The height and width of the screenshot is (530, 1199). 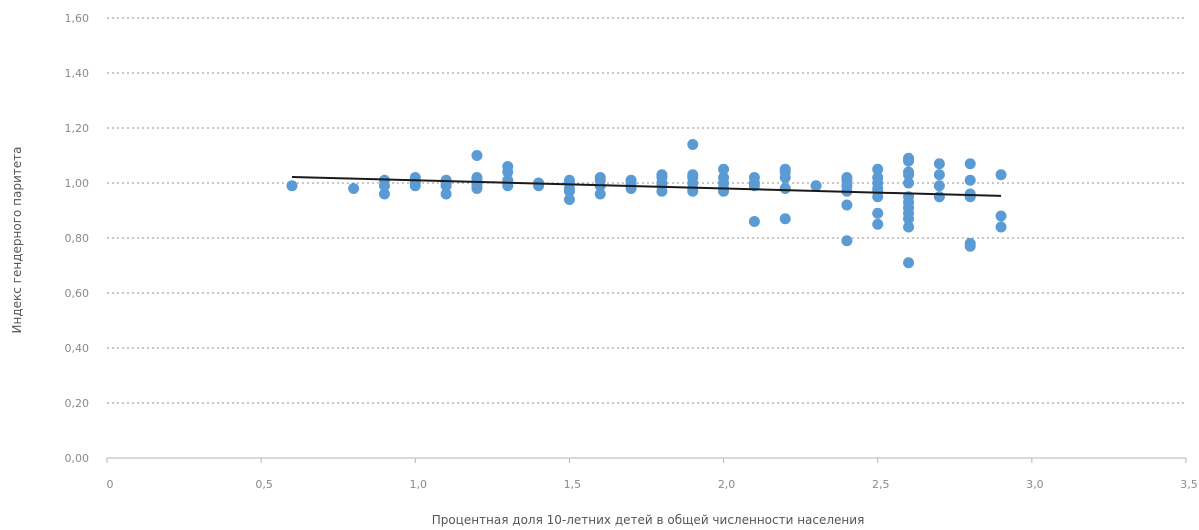 What do you see at coordinates (77, 128) in the screenshot?
I see `y-tick-label-6: 1,20` at bounding box center [77, 128].